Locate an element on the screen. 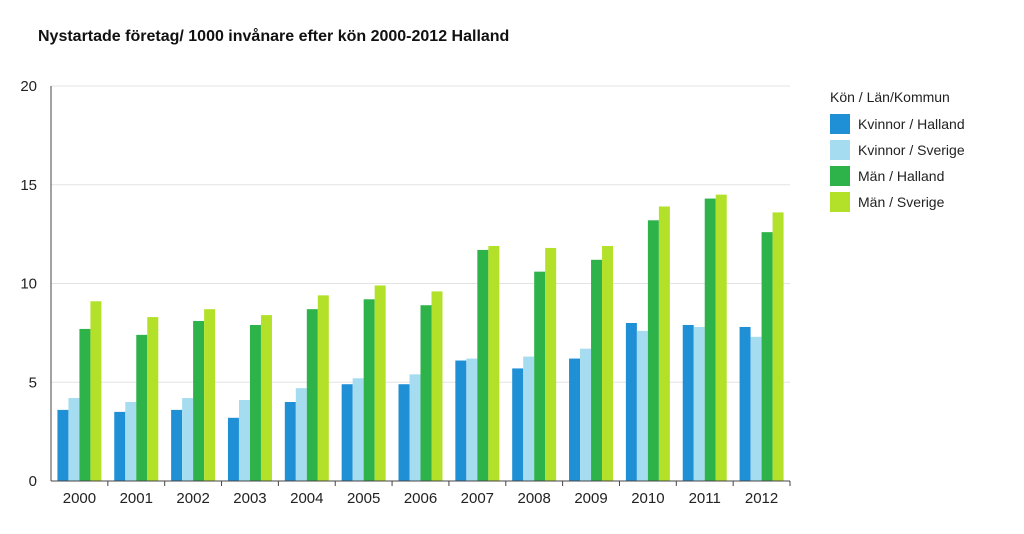  bar-m-n-sverige-2001 is located at coordinates (153, 399).